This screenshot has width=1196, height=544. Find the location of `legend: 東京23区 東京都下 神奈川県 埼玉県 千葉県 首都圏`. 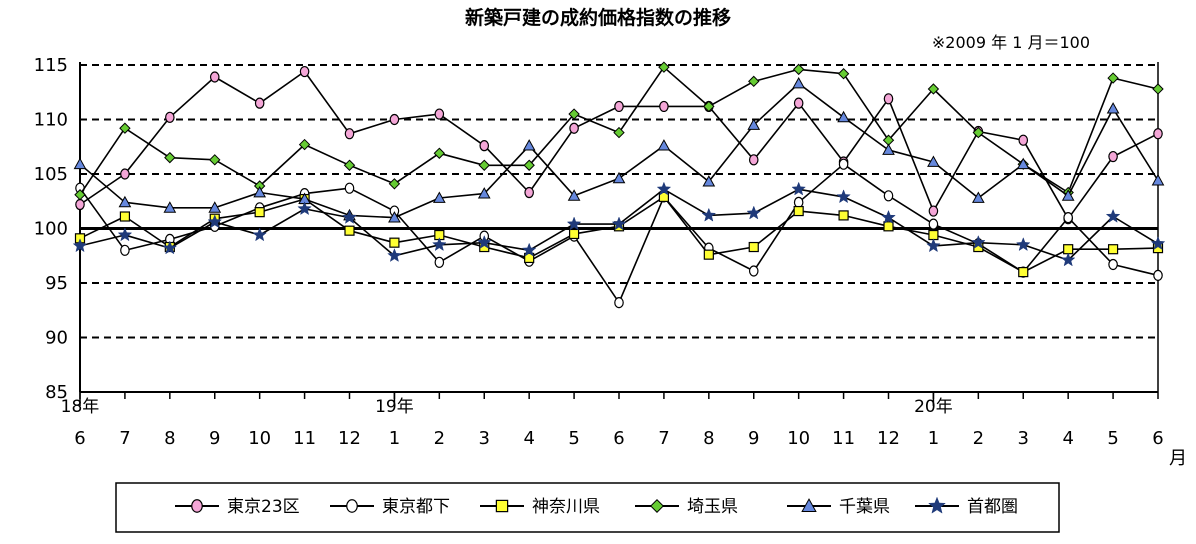

legend: 東京23区 東京都下 神奈川県 埼玉県 千葉県 首都圏 is located at coordinates (587, 507).